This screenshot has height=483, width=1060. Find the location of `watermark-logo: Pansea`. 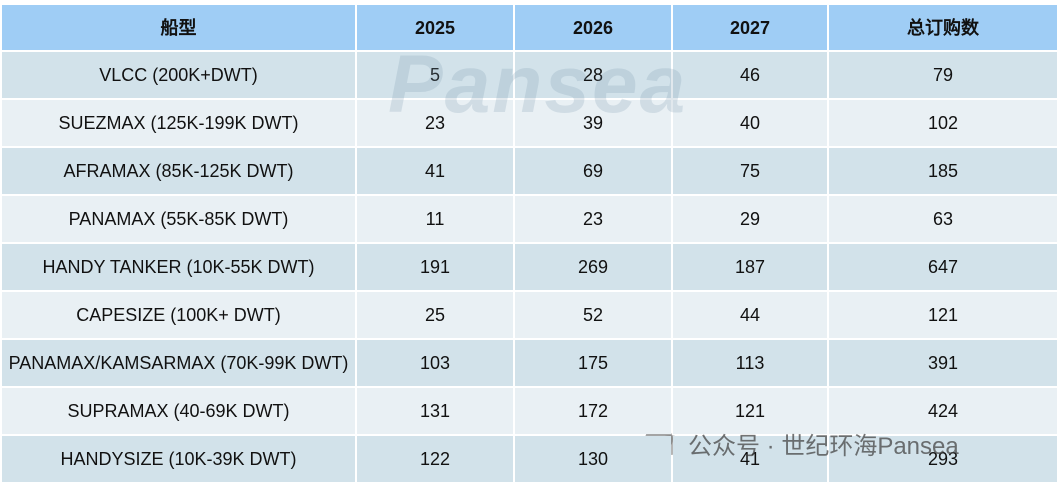

watermark-logo: Pansea is located at coordinates (538, 84).